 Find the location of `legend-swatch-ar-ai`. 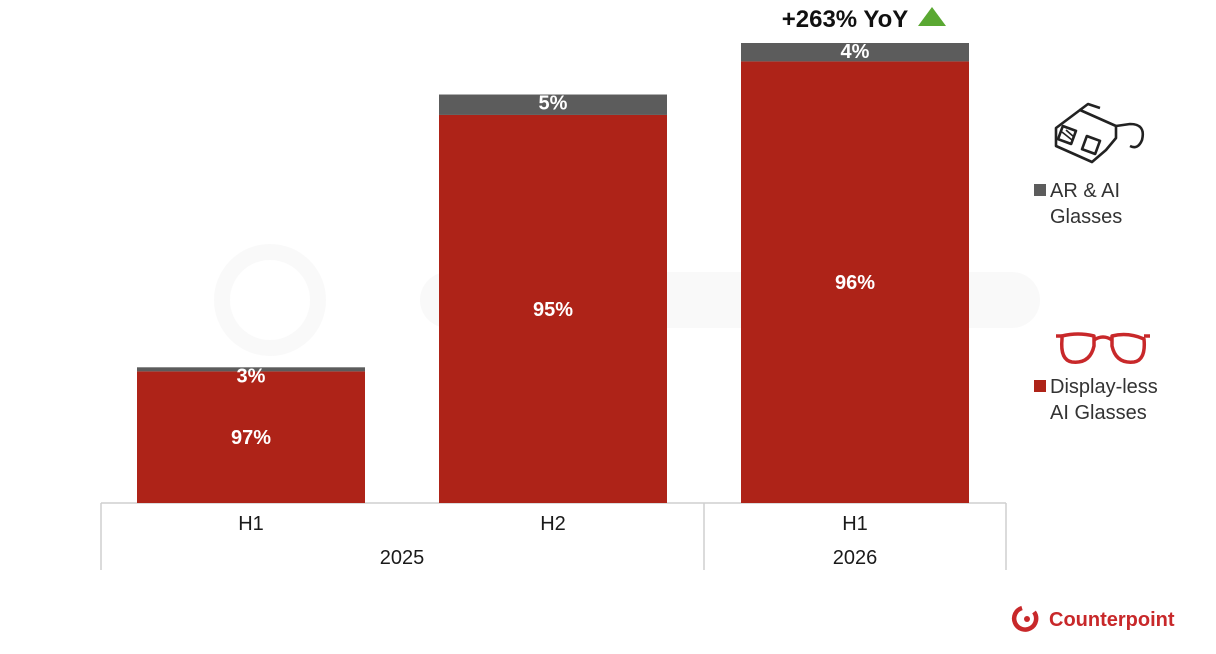

legend-swatch-ar-ai is located at coordinates (1040, 190).